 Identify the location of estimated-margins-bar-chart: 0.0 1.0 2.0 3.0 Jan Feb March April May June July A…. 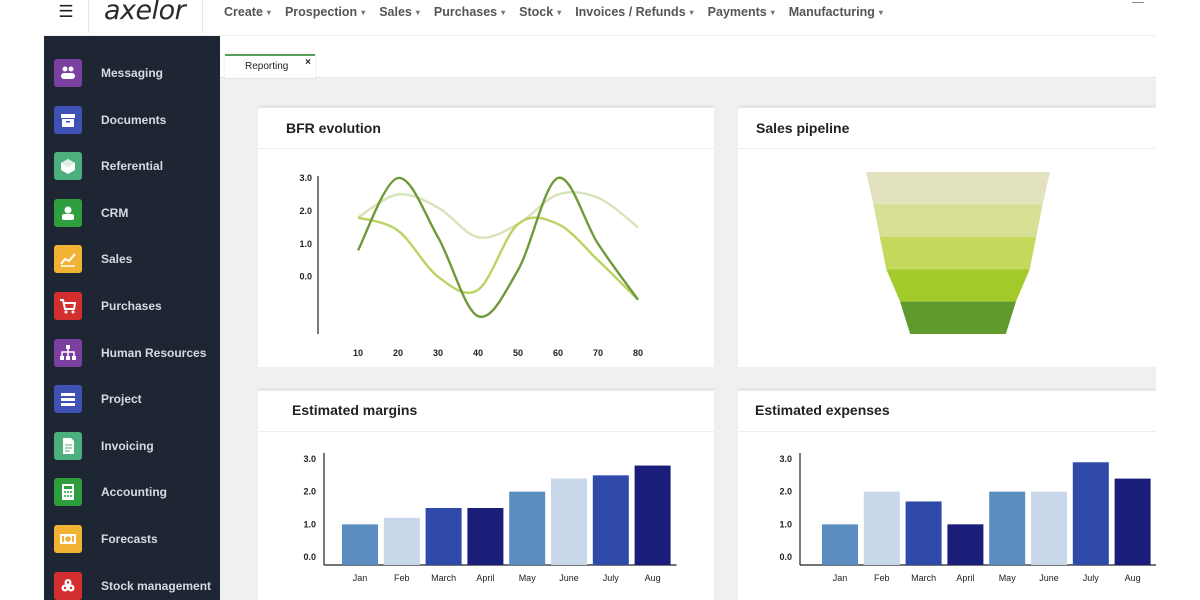
(490, 518).